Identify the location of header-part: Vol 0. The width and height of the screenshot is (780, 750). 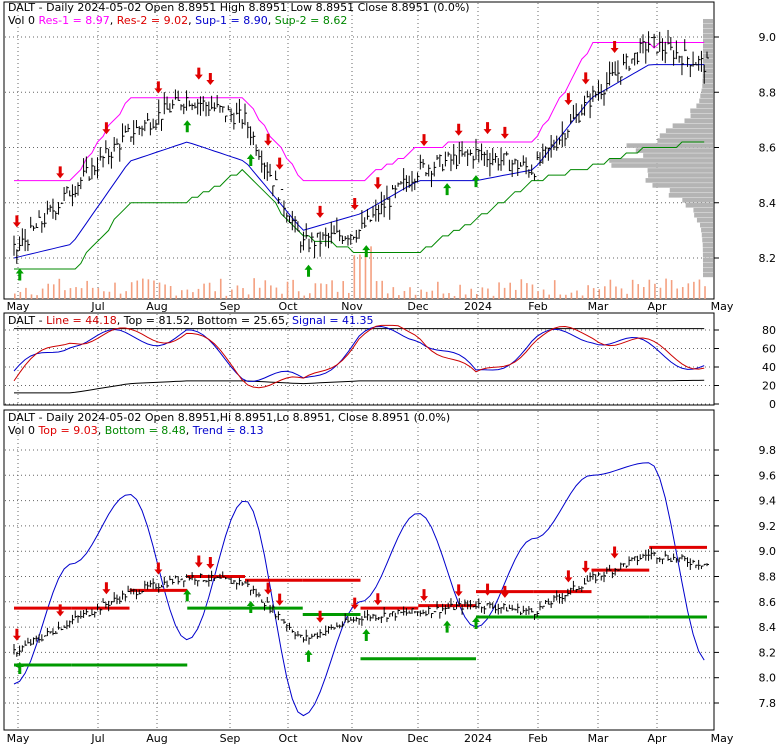
(23, 430).